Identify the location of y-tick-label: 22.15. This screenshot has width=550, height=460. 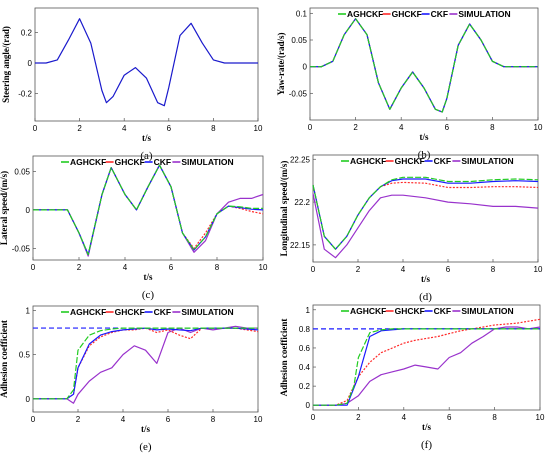
(300, 245).